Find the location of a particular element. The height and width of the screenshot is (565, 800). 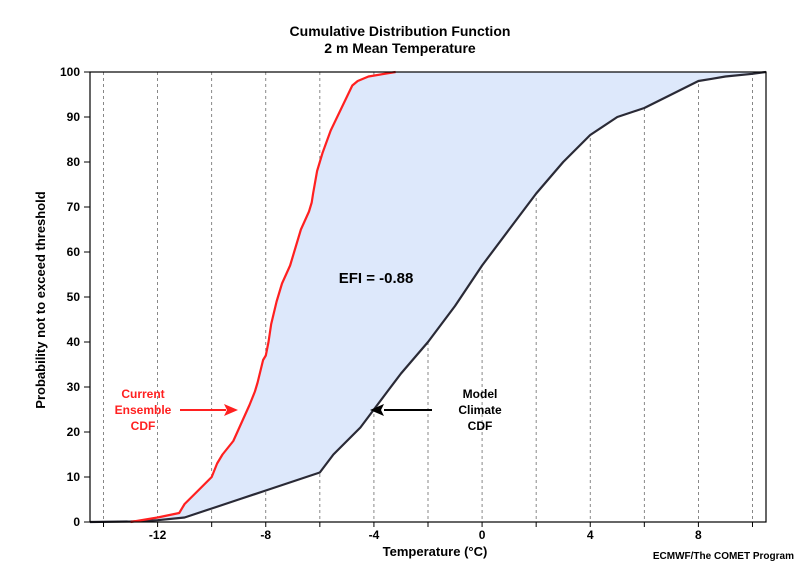

x-tick-label: 8 is located at coordinates (698, 535).